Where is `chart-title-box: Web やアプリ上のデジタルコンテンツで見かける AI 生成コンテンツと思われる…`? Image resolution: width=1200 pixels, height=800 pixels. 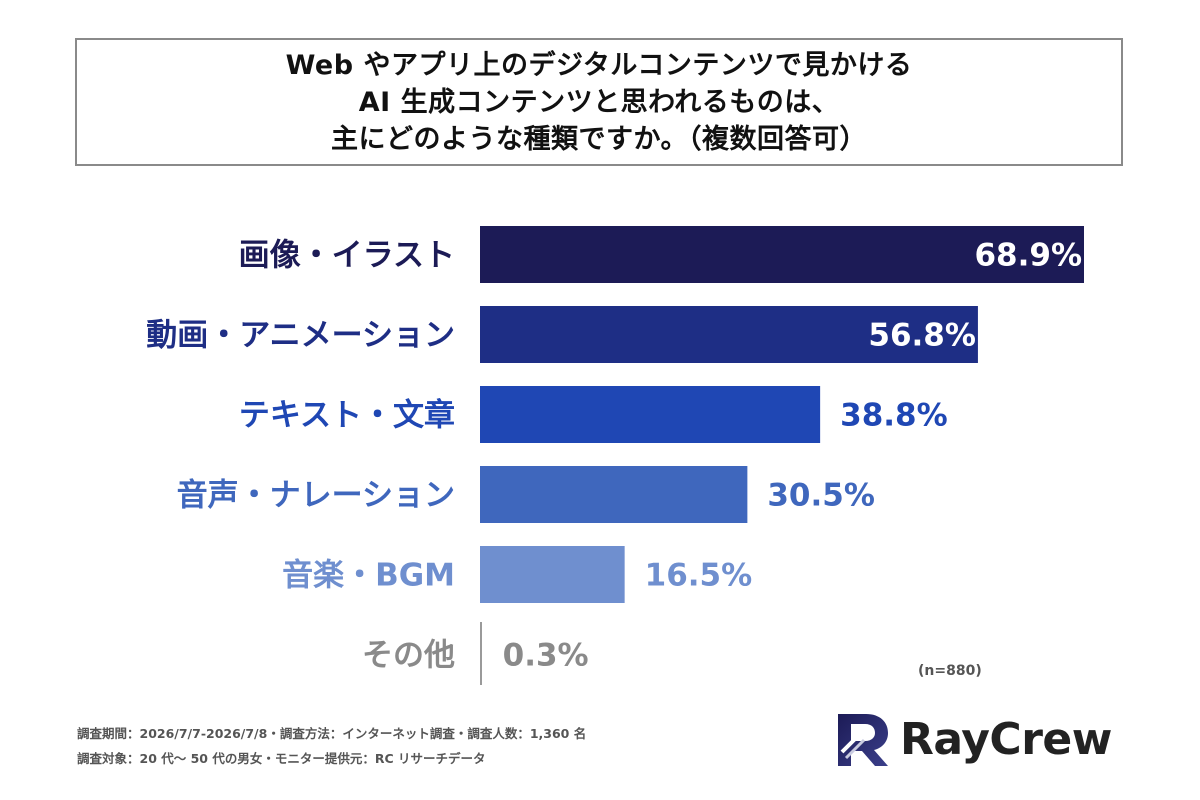 chart-title-box: Web やアプリ上のデジタルコンテンツで見かける AI 生成コンテンツと思われる… is located at coordinates (599, 102).